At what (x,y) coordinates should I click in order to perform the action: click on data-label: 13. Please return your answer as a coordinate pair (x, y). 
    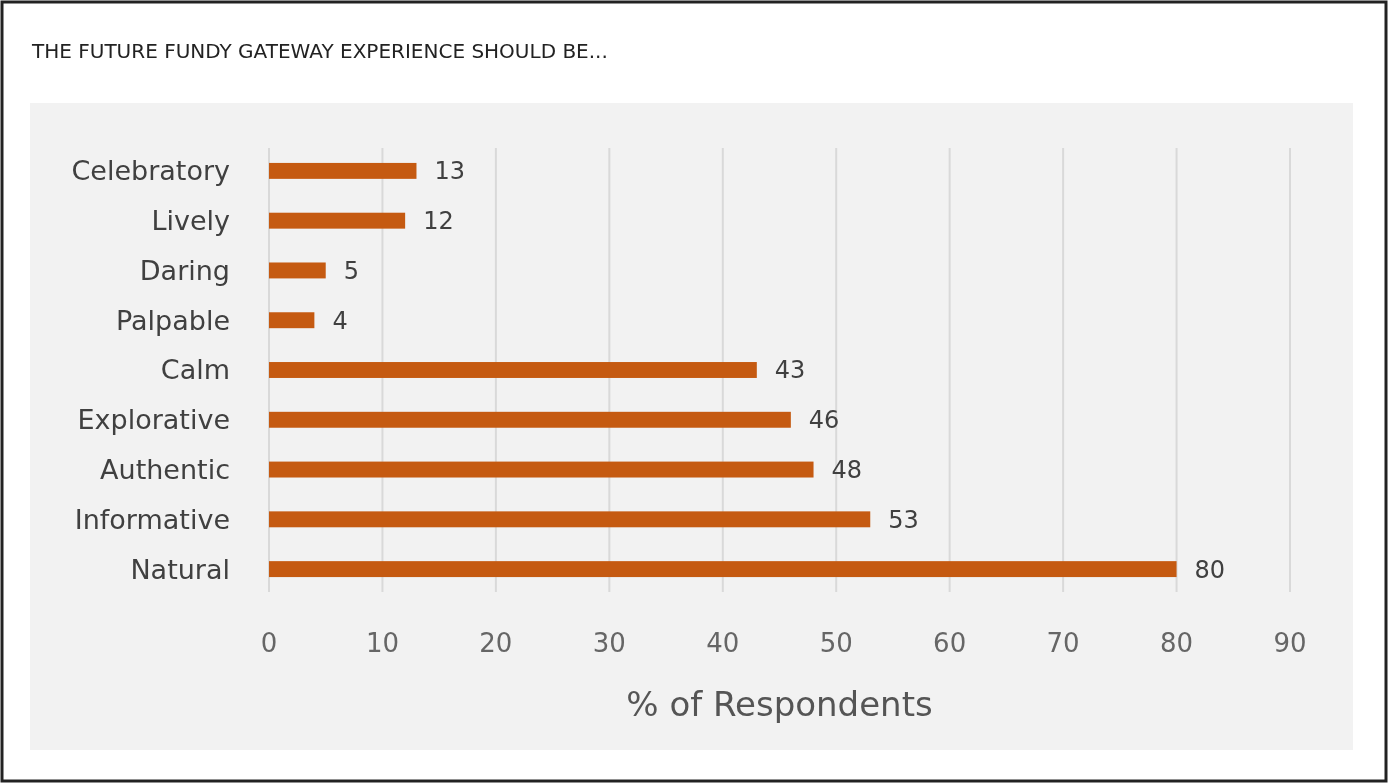
    Looking at the image, I should click on (450, 171).